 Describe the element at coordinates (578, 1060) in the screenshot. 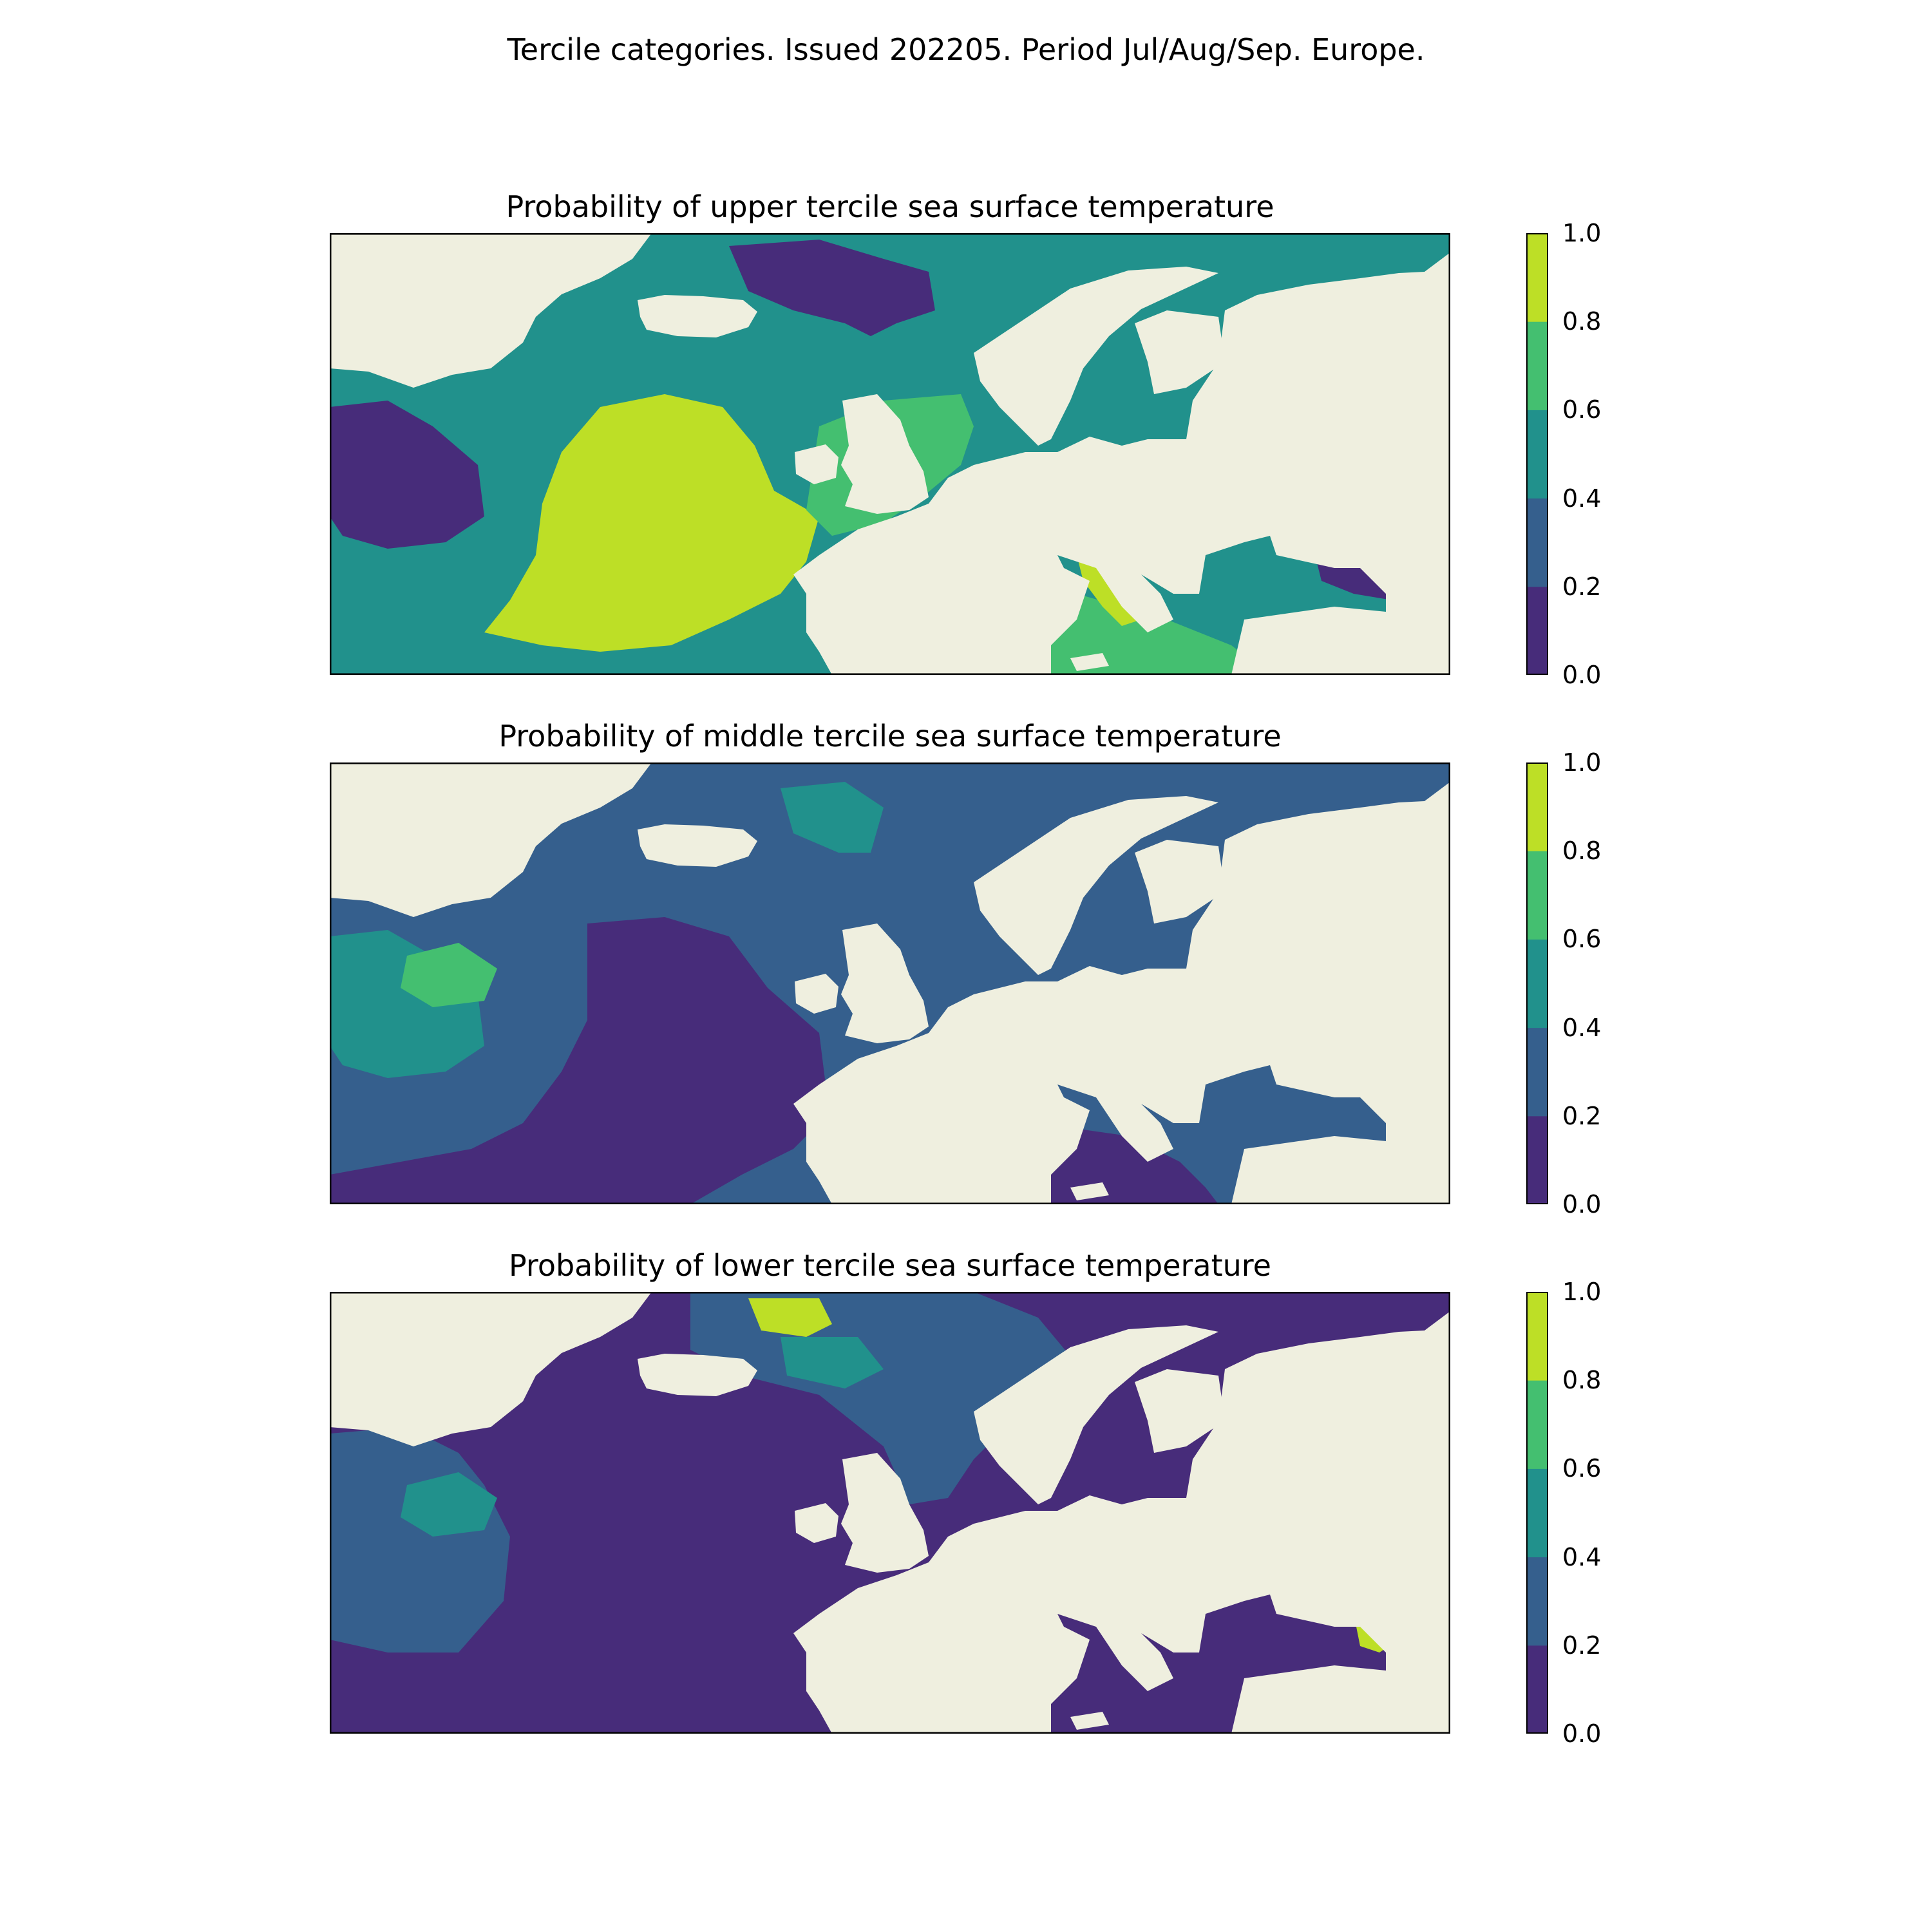

I see `contour-region-central-east-atlantic` at that location.